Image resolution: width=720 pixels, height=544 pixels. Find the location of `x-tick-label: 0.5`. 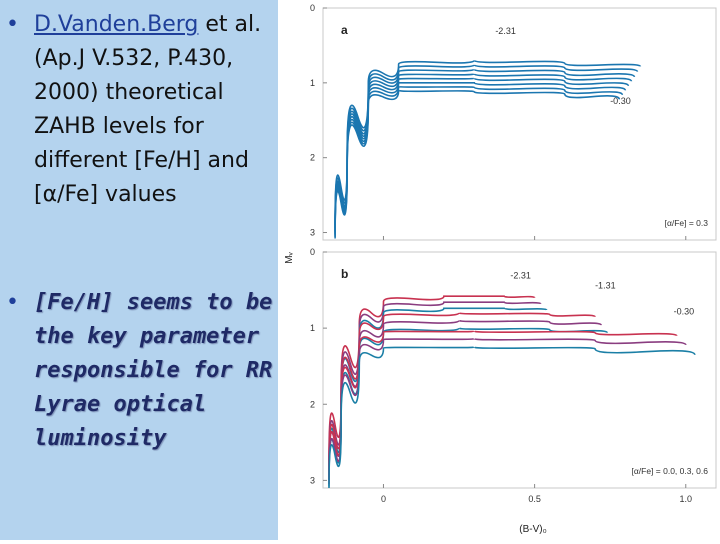

x-tick-label: 0.5 is located at coordinates (534, 499).